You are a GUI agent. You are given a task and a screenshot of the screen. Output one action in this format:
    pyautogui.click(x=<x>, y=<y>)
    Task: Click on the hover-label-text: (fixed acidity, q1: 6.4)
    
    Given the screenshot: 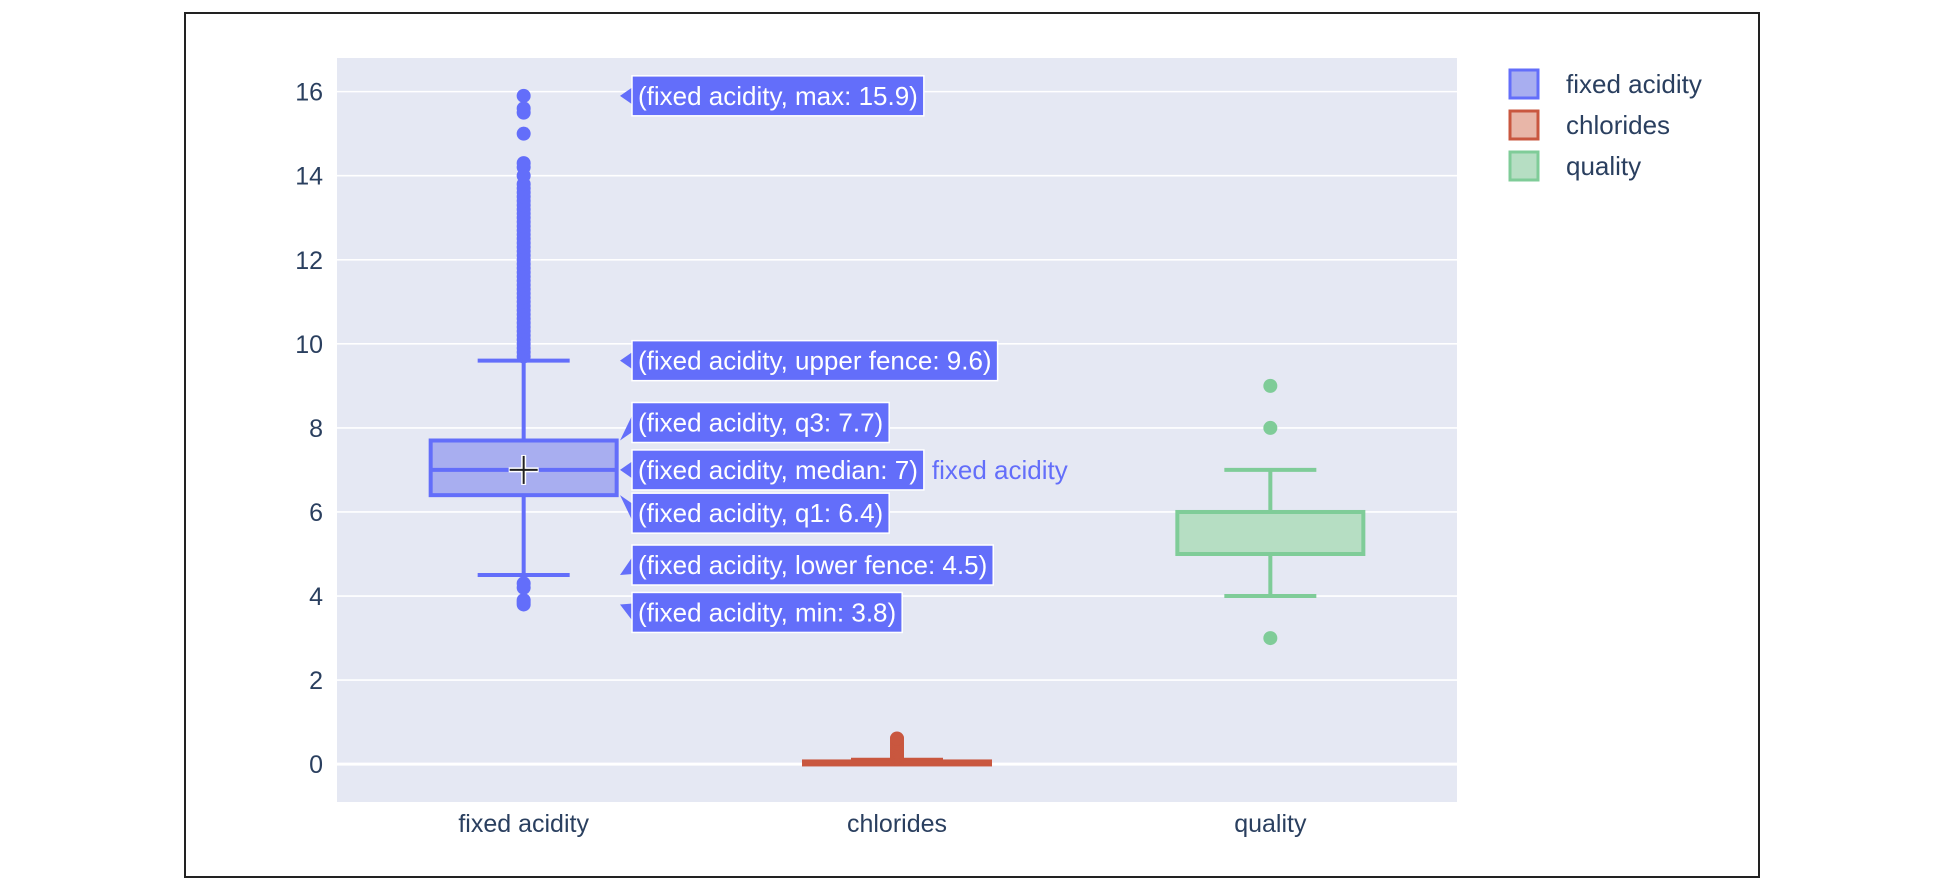 What is the action you would take?
    pyautogui.click(x=760, y=513)
    